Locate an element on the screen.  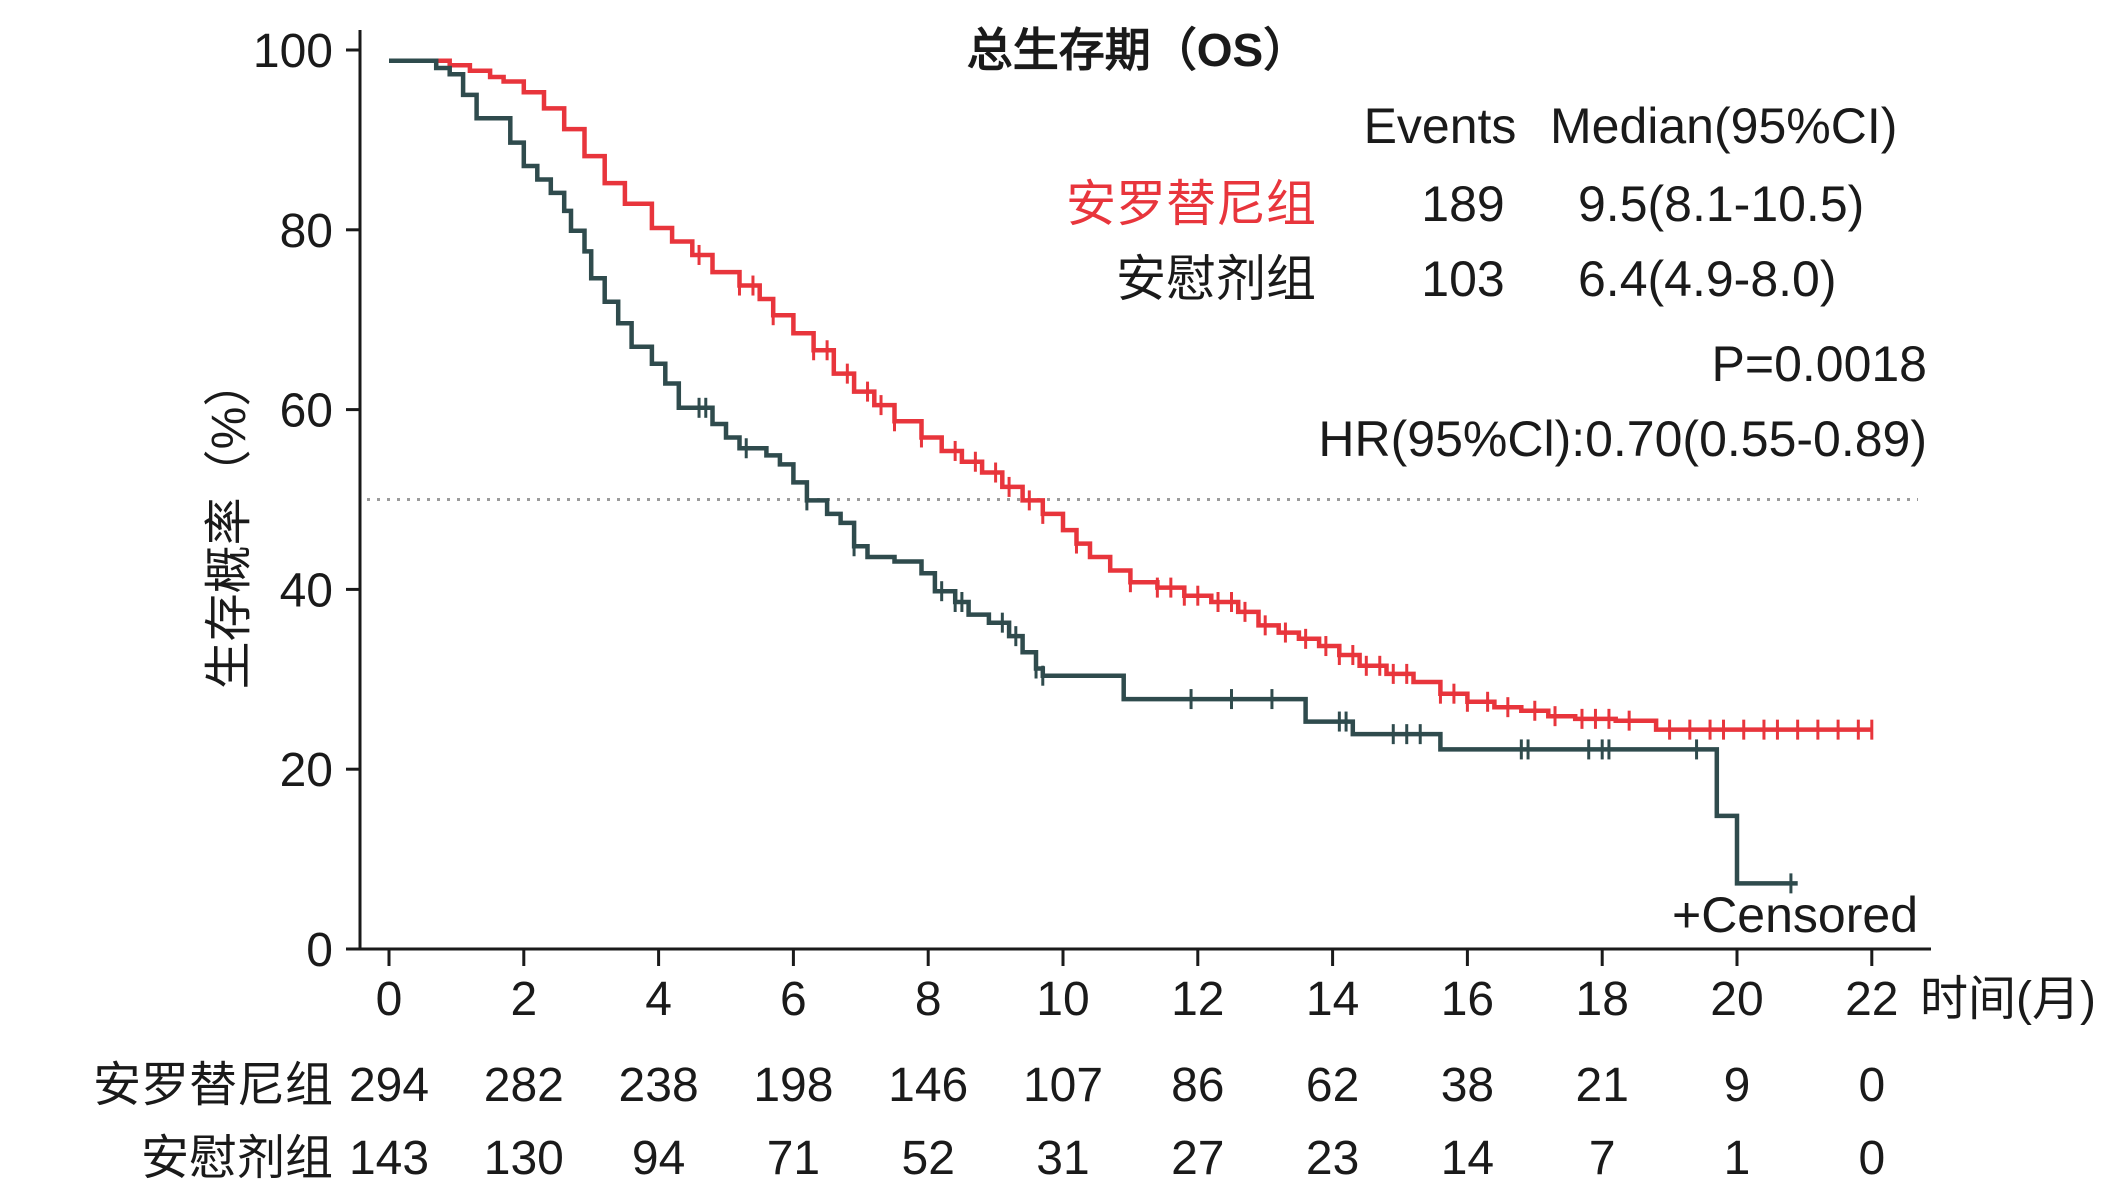
x-tick-label: 2 is located at coordinates (523, 999).